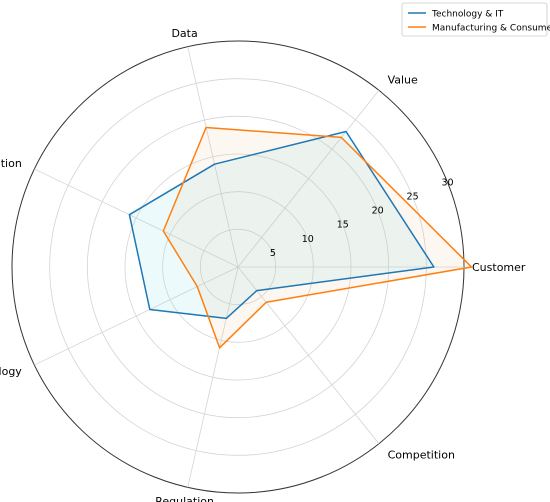 Image resolution: width=550 pixels, height=502 pixels. Describe the element at coordinates (308, 239) in the screenshot. I see `tick-label-10: 10` at that location.